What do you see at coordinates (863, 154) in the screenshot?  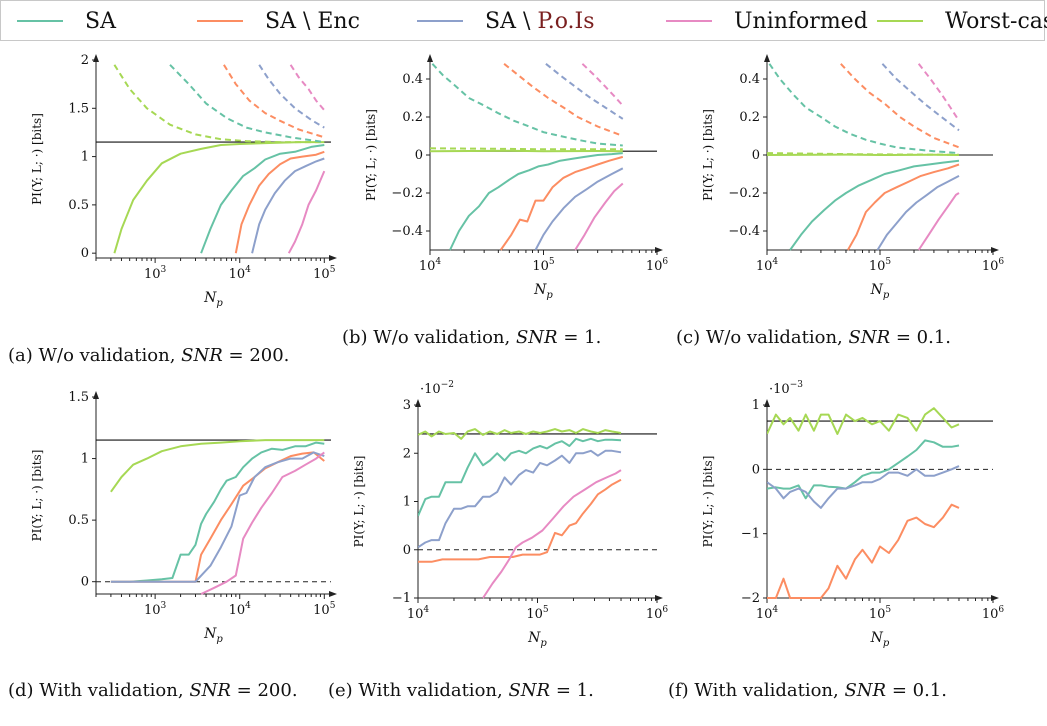 I see `series-line-worst-case-dashed` at bounding box center [863, 154].